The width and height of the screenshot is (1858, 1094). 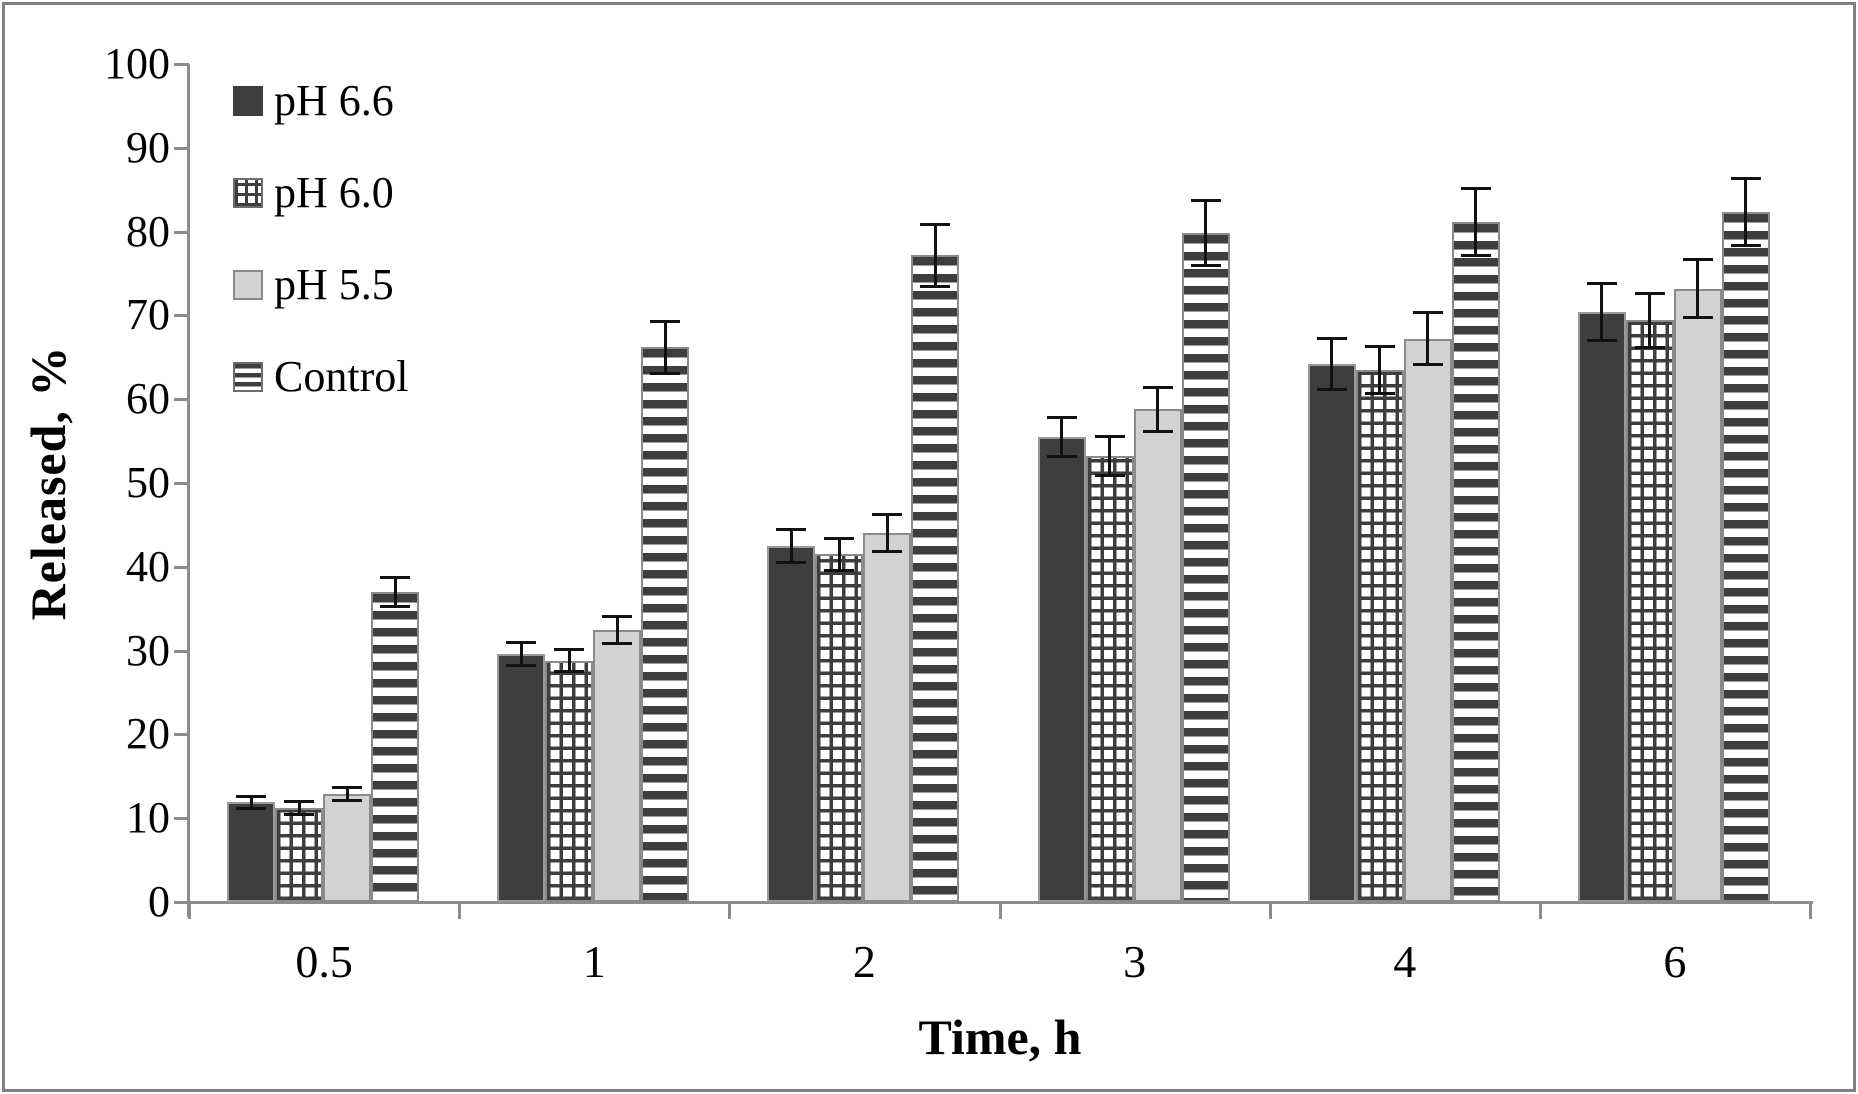 What do you see at coordinates (188, 490) in the screenshot?
I see `y-axis-line` at bounding box center [188, 490].